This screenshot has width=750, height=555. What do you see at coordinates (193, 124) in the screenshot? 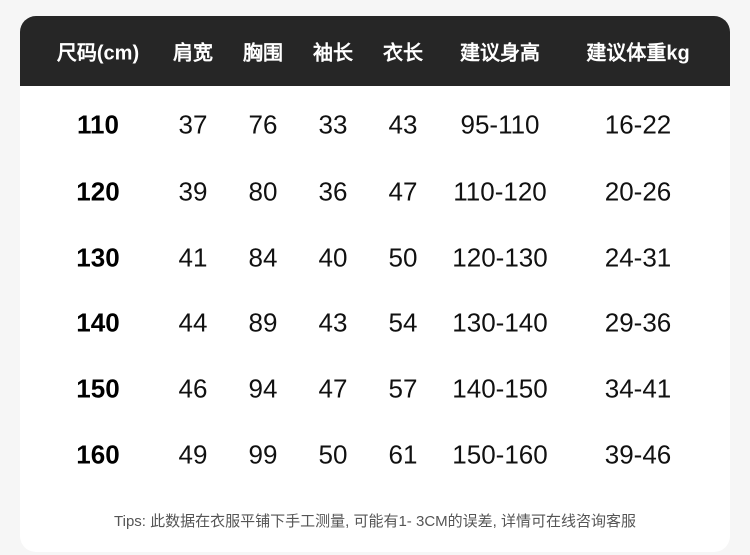
I see `table-cell: 37` at bounding box center [193, 124].